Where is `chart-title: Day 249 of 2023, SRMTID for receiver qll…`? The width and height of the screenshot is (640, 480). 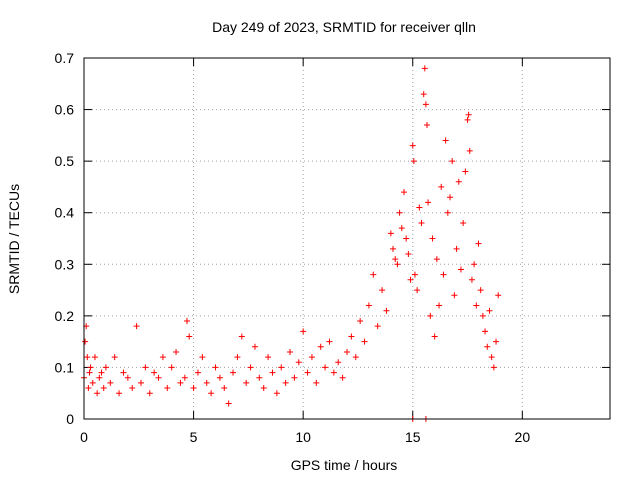
chart-title: Day 249 of 2023, SRMTID for receiver qll… is located at coordinates (344, 27).